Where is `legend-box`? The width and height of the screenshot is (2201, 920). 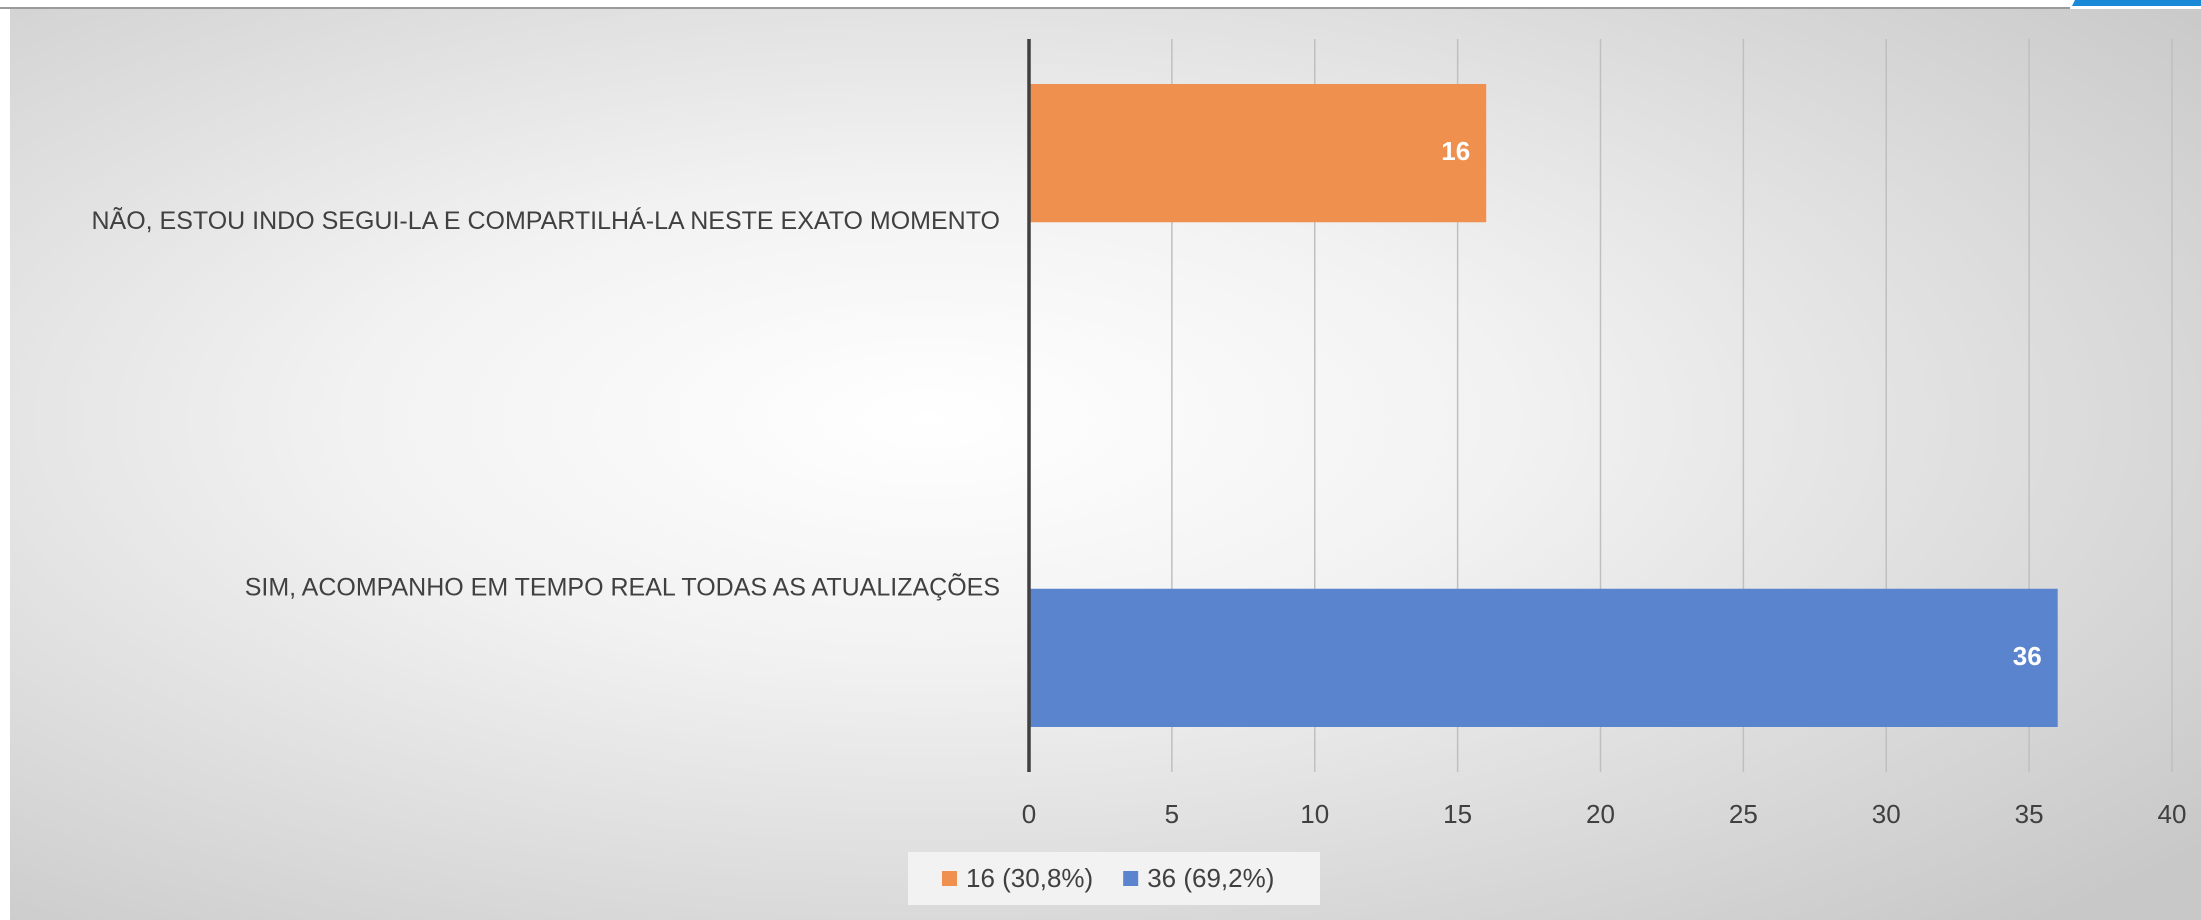
legend-box is located at coordinates (1114, 878).